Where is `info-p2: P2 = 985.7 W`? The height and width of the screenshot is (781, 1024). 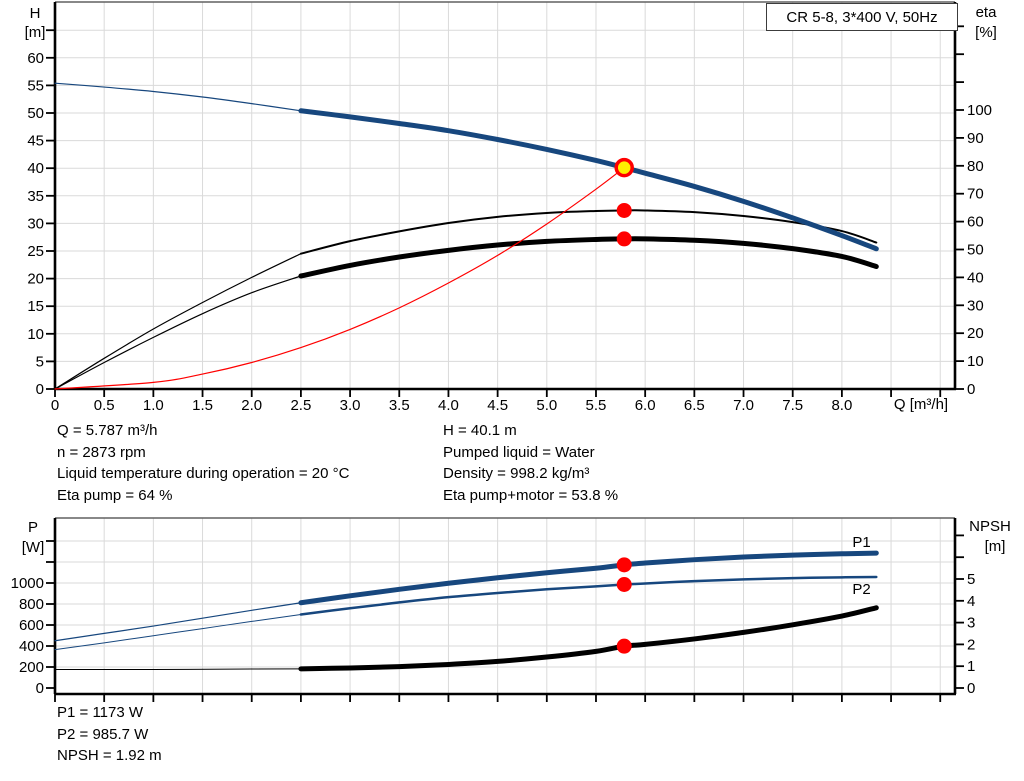 info-p2: P2 = 985.7 W is located at coordinates (103, 734).